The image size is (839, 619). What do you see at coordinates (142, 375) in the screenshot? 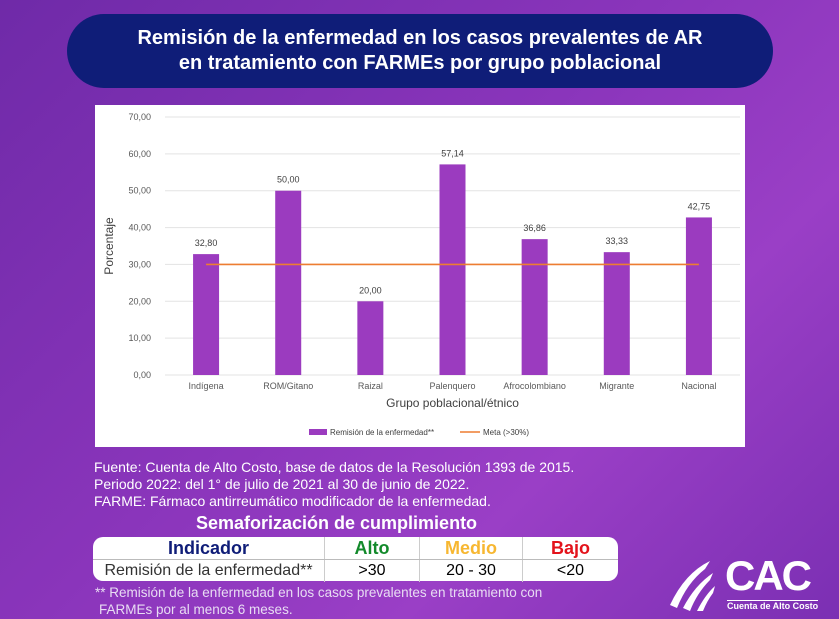
I see `y-tick-label: 0,00` at bounding box center [142, 375].